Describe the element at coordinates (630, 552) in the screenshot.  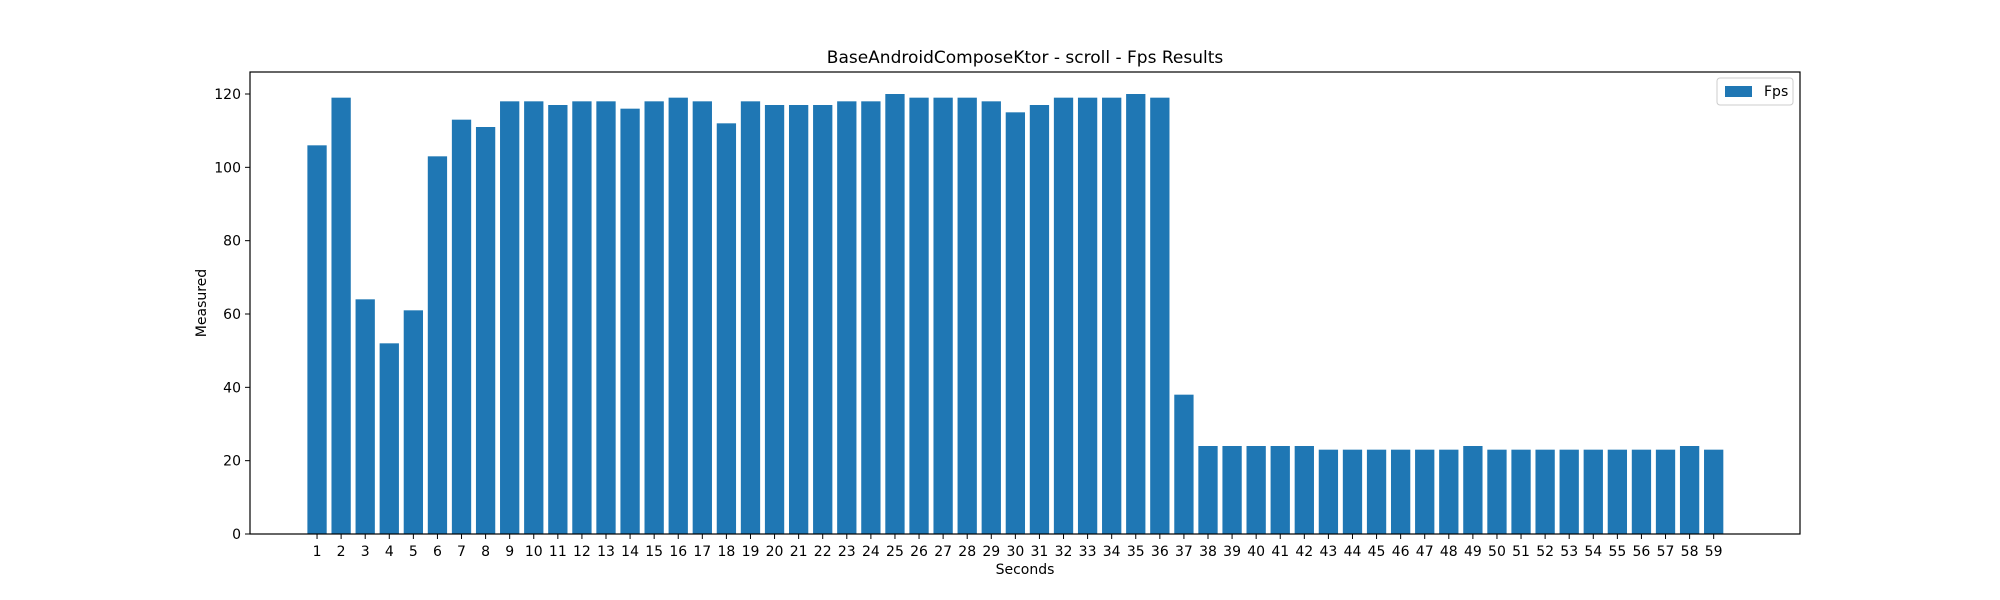
I see `x-tick-label-14: 14` at that location.